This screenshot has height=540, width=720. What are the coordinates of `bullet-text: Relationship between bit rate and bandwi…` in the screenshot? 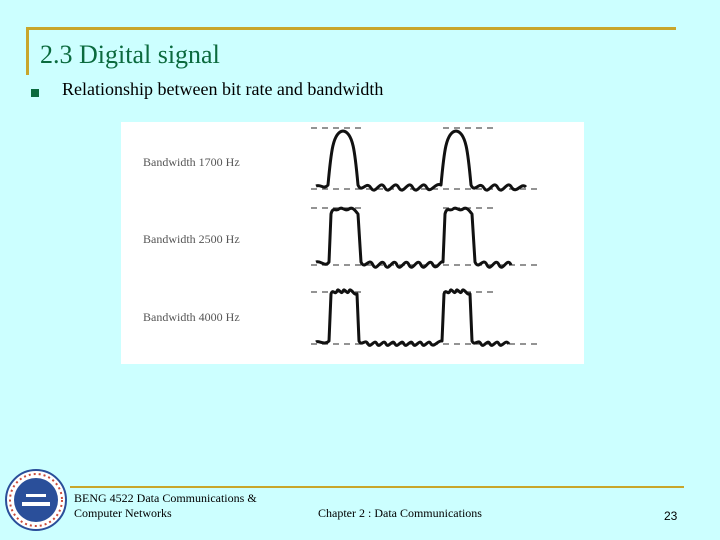 It's located at (223, 89).